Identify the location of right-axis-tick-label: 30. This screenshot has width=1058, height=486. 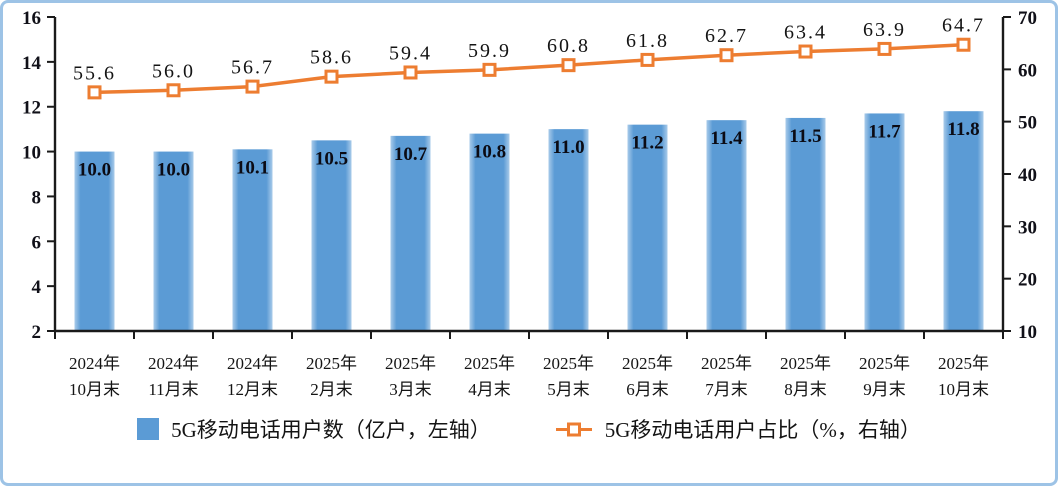
(1027, 227).